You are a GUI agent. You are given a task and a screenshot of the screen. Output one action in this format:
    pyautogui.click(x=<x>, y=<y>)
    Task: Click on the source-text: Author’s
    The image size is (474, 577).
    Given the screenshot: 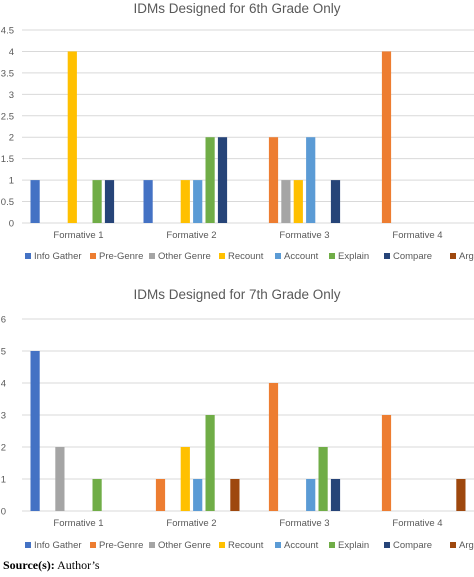 What is the action you would take?
    pyautogui.click(x=78, y=565)
    